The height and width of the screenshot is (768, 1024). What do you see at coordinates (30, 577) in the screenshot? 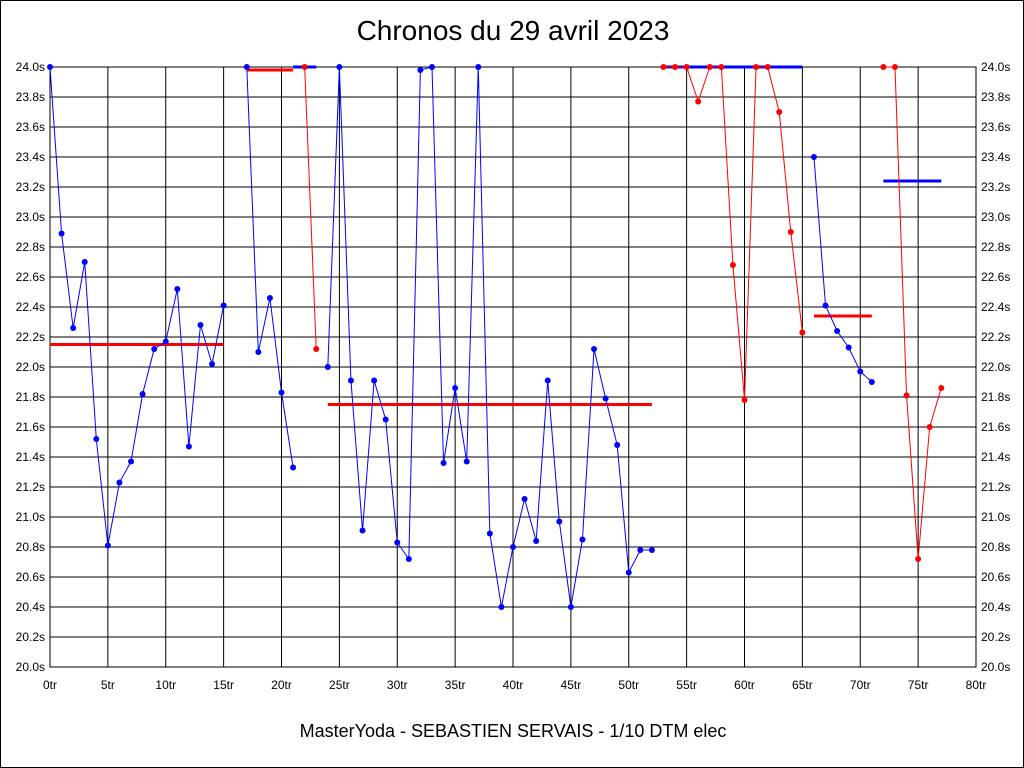
I see `y-tick-label-left: 20.6s` at bounding box center [30, 577].